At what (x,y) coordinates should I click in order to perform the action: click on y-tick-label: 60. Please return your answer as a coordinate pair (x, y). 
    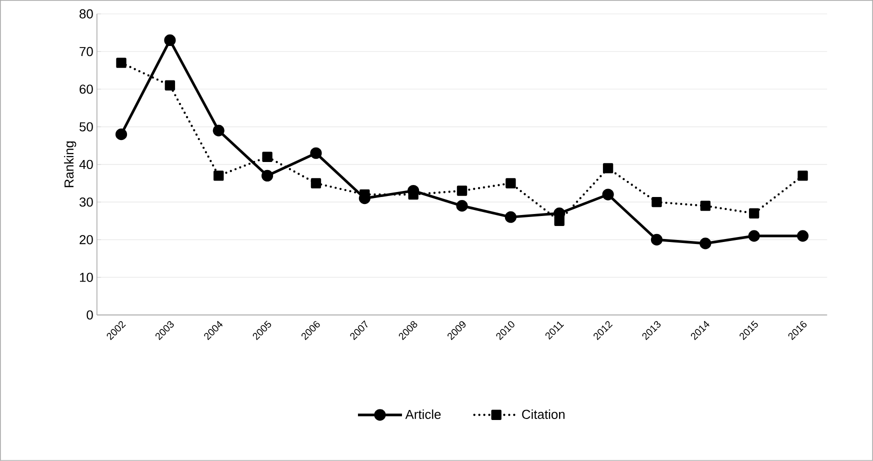
    Looking at the image, I should click on (86, 89).